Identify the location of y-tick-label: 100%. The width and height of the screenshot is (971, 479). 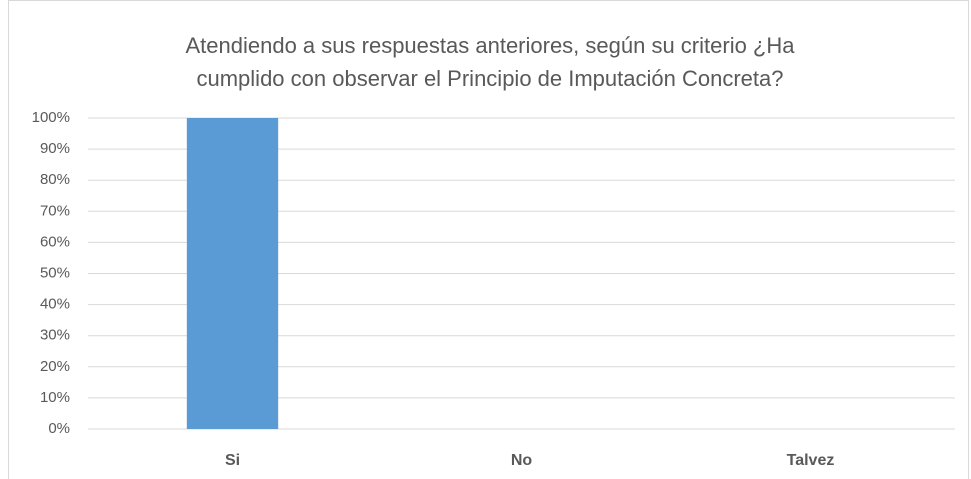
(51, 117).